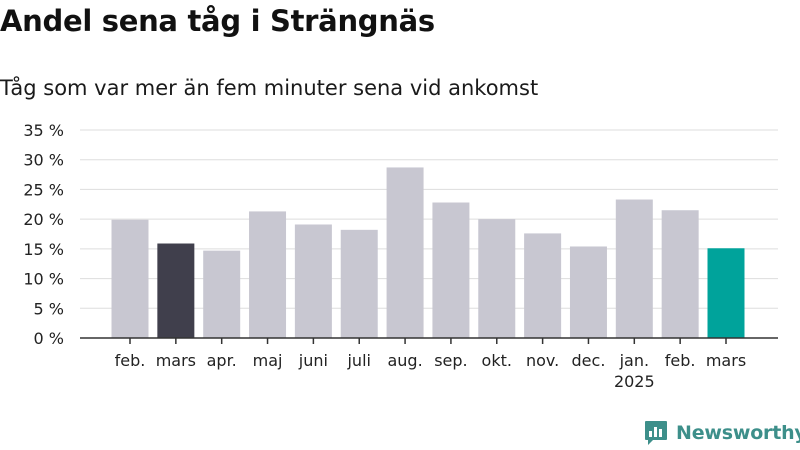 This screenshot has width=800, height=450. What do you see at coordinates (450, 360) in the screenshot?
I see `x-tick-label: sep.` at bounding box center [450, 360].